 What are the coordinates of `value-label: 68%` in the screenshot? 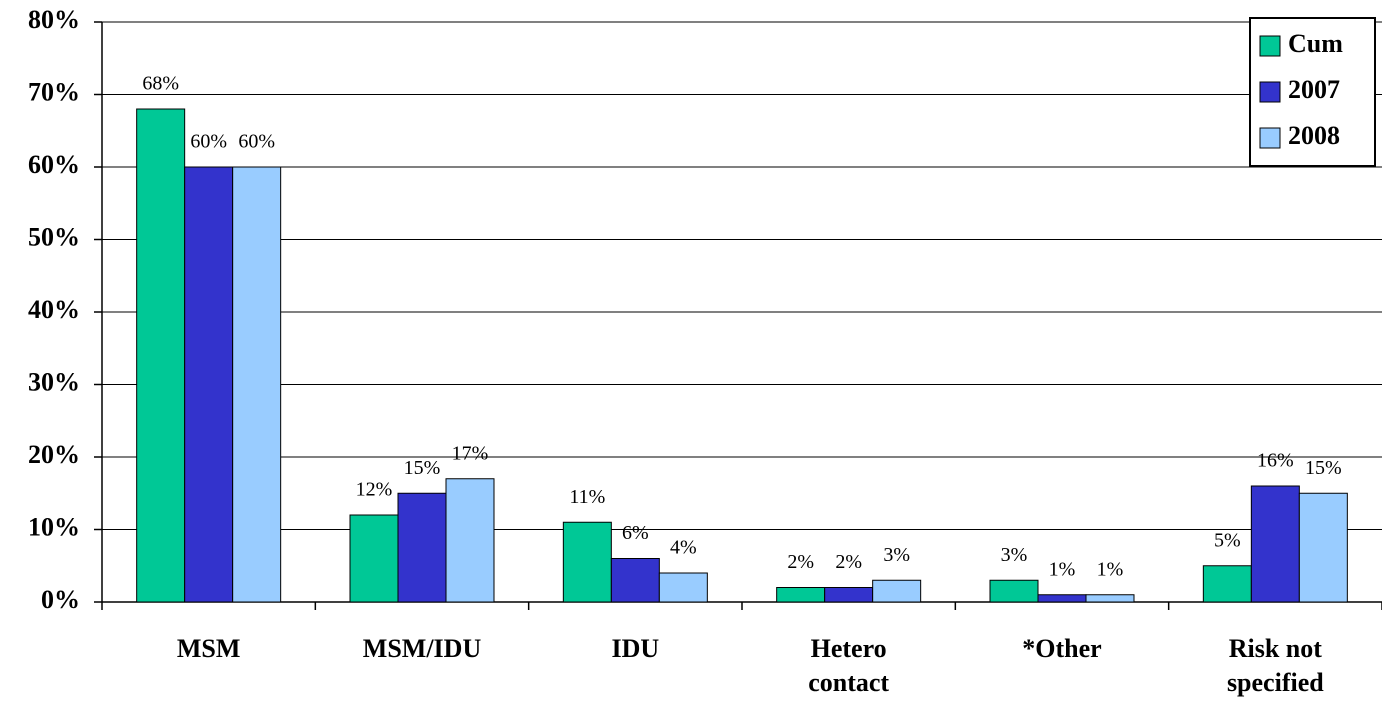 It's located at (160, 84).